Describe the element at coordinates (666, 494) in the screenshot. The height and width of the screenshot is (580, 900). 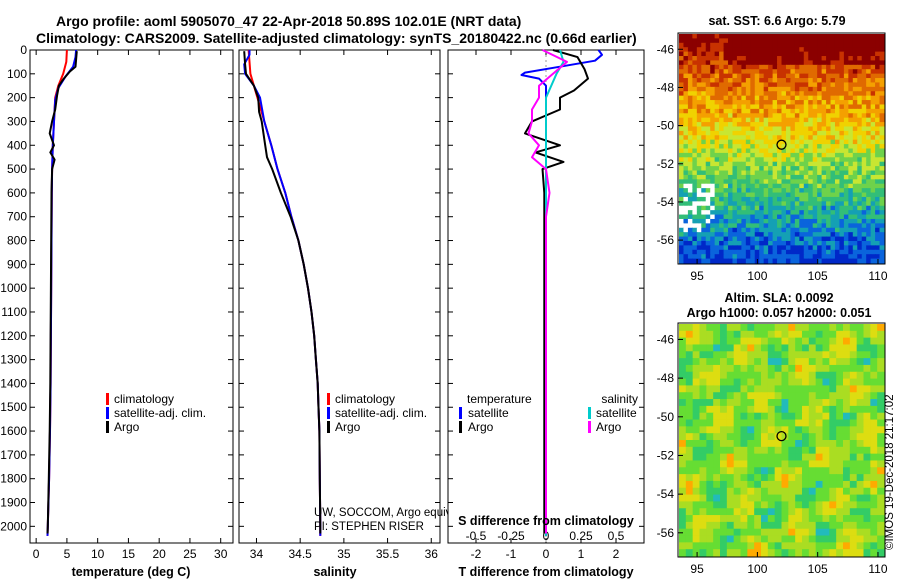
I see `map-y-tick-label: -54` at that location.